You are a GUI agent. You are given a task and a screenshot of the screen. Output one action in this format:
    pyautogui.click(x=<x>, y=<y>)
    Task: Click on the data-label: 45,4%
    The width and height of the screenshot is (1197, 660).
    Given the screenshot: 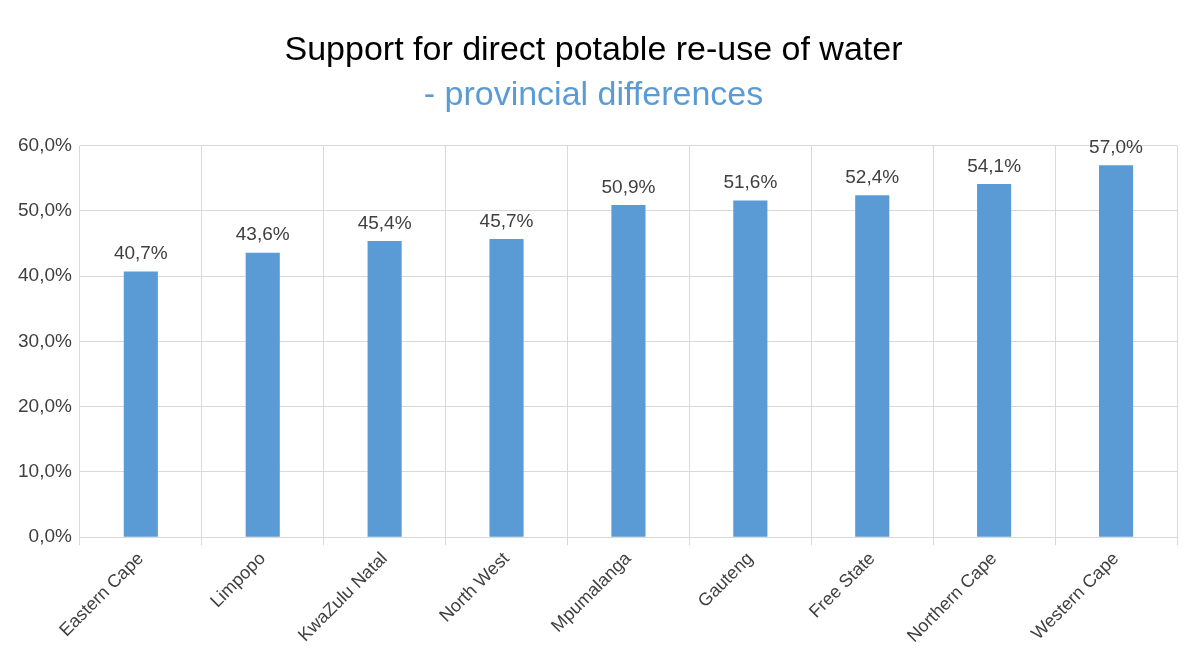 What is the action you would take?
    pyautogui.click(x=384, y=222)
    